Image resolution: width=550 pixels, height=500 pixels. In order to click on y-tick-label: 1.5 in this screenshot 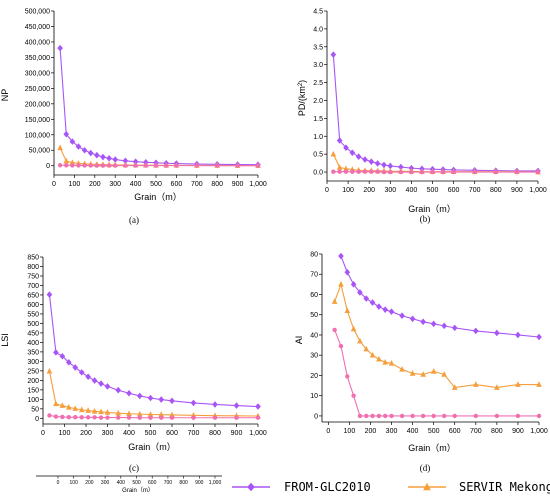, I will do `click(318, 119)`.